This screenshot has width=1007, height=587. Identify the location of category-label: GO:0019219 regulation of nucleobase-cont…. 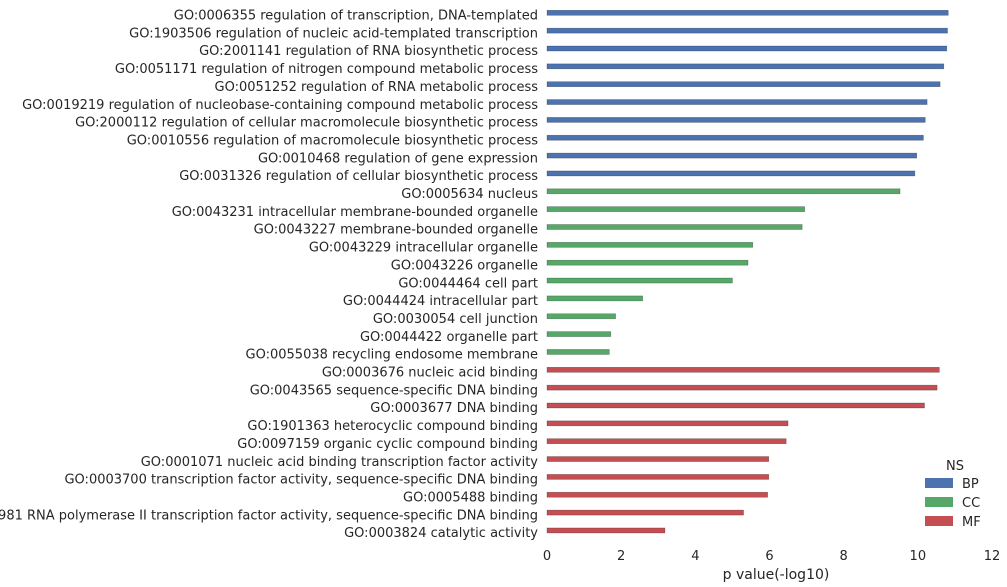
(280, 105).